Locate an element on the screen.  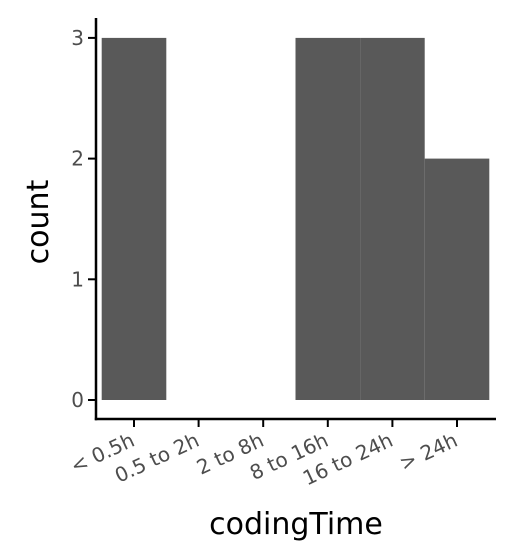
x-axis-title: codingTime is located at coordinates (296, 524).